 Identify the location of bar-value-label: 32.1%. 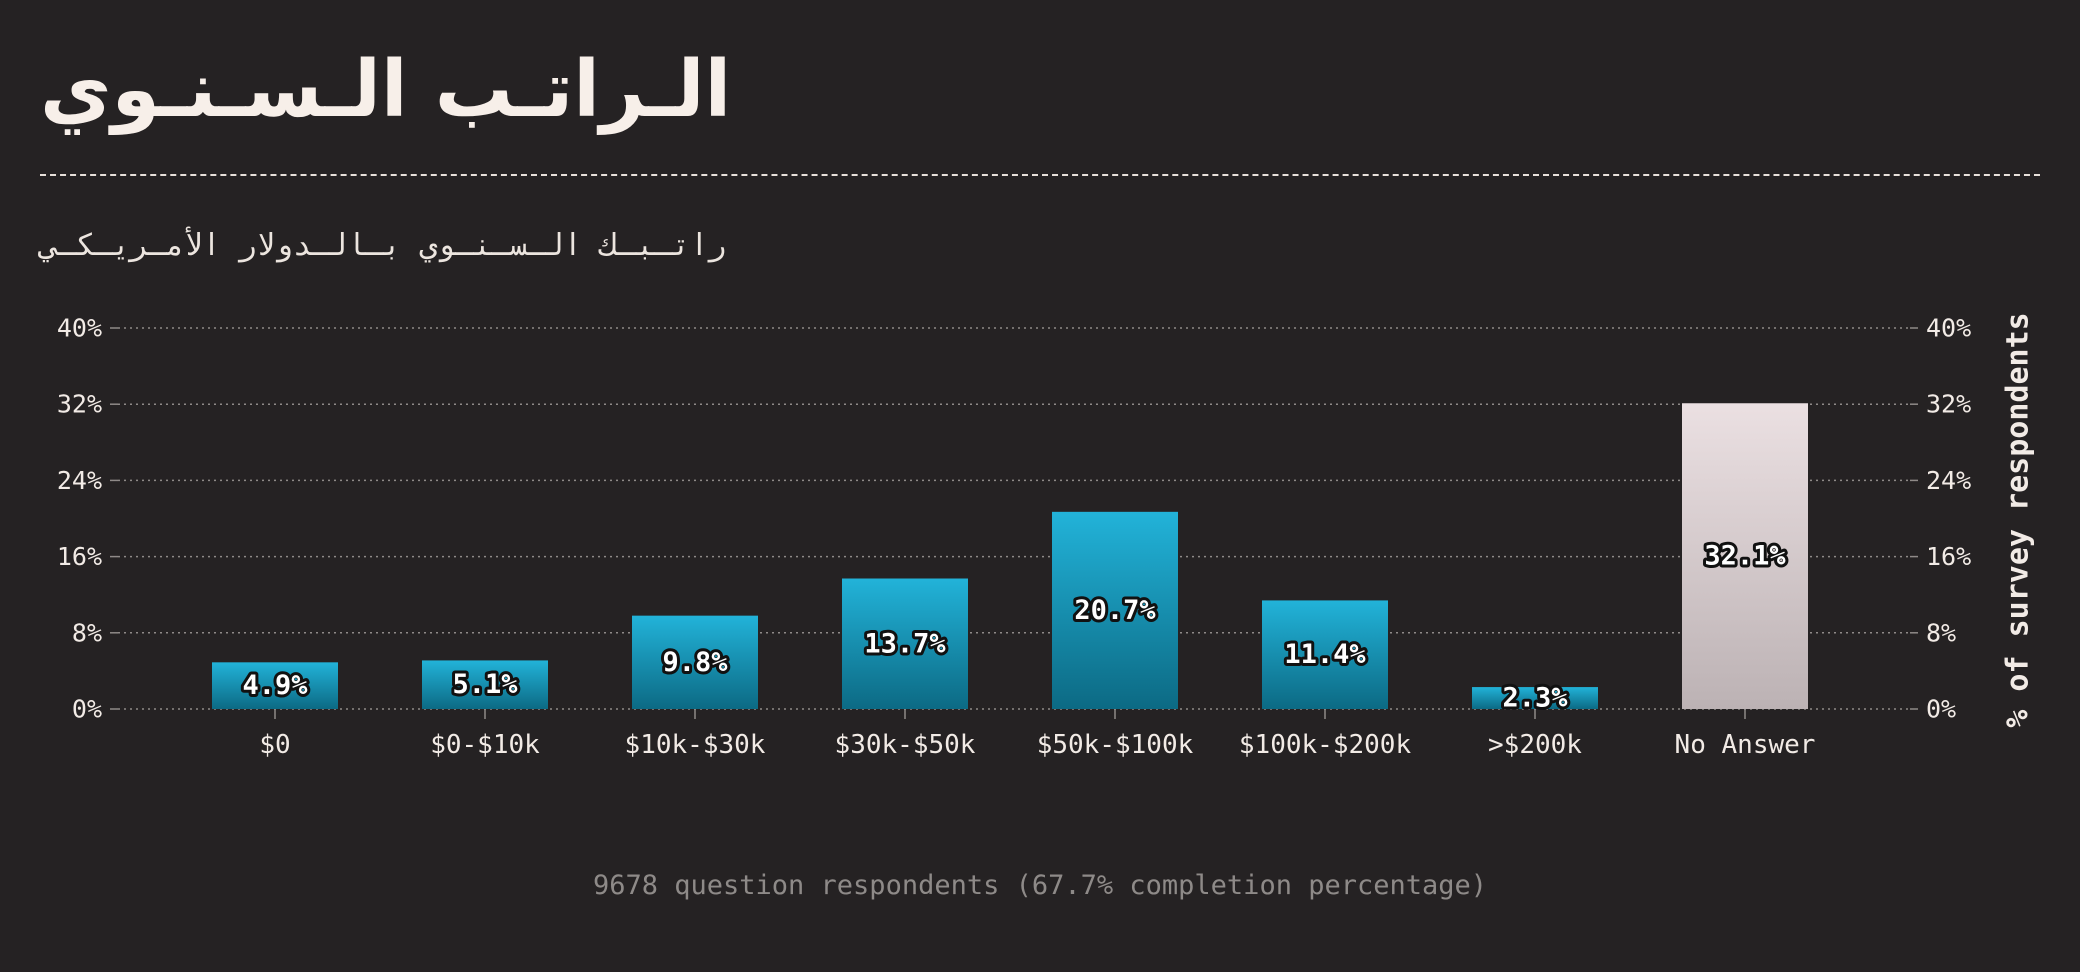
(1745, 556).